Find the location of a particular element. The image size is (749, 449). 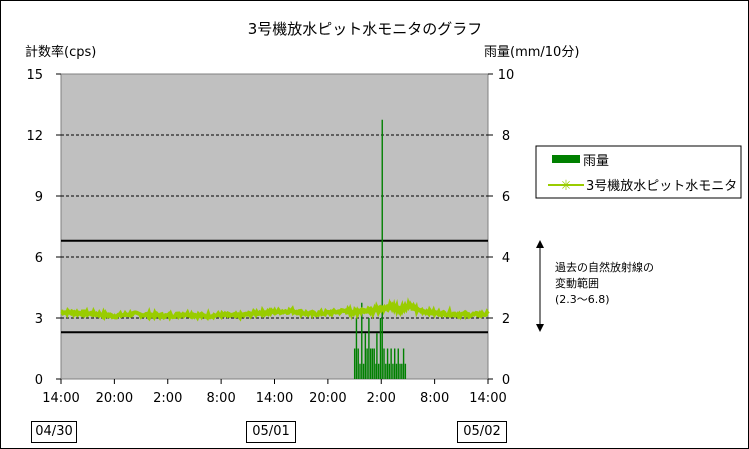

legend-monitor-marker: ✳ is located at coordinates (566, 186).